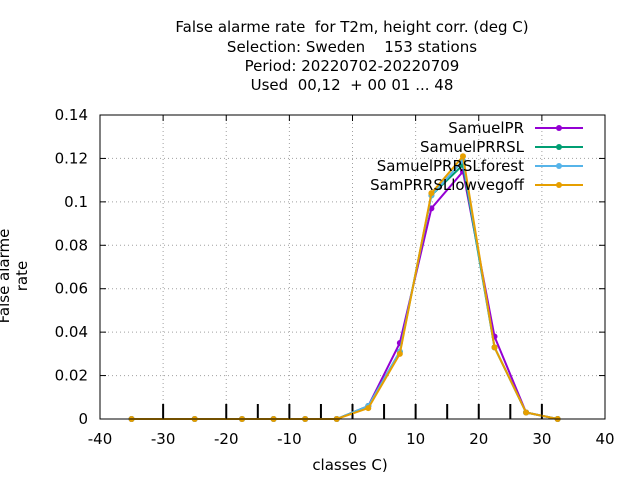  What do you see at coordinates (71, 245) in the screenshot?
I see `y-tick-label: 0.08` at bounding box center [71, 245].